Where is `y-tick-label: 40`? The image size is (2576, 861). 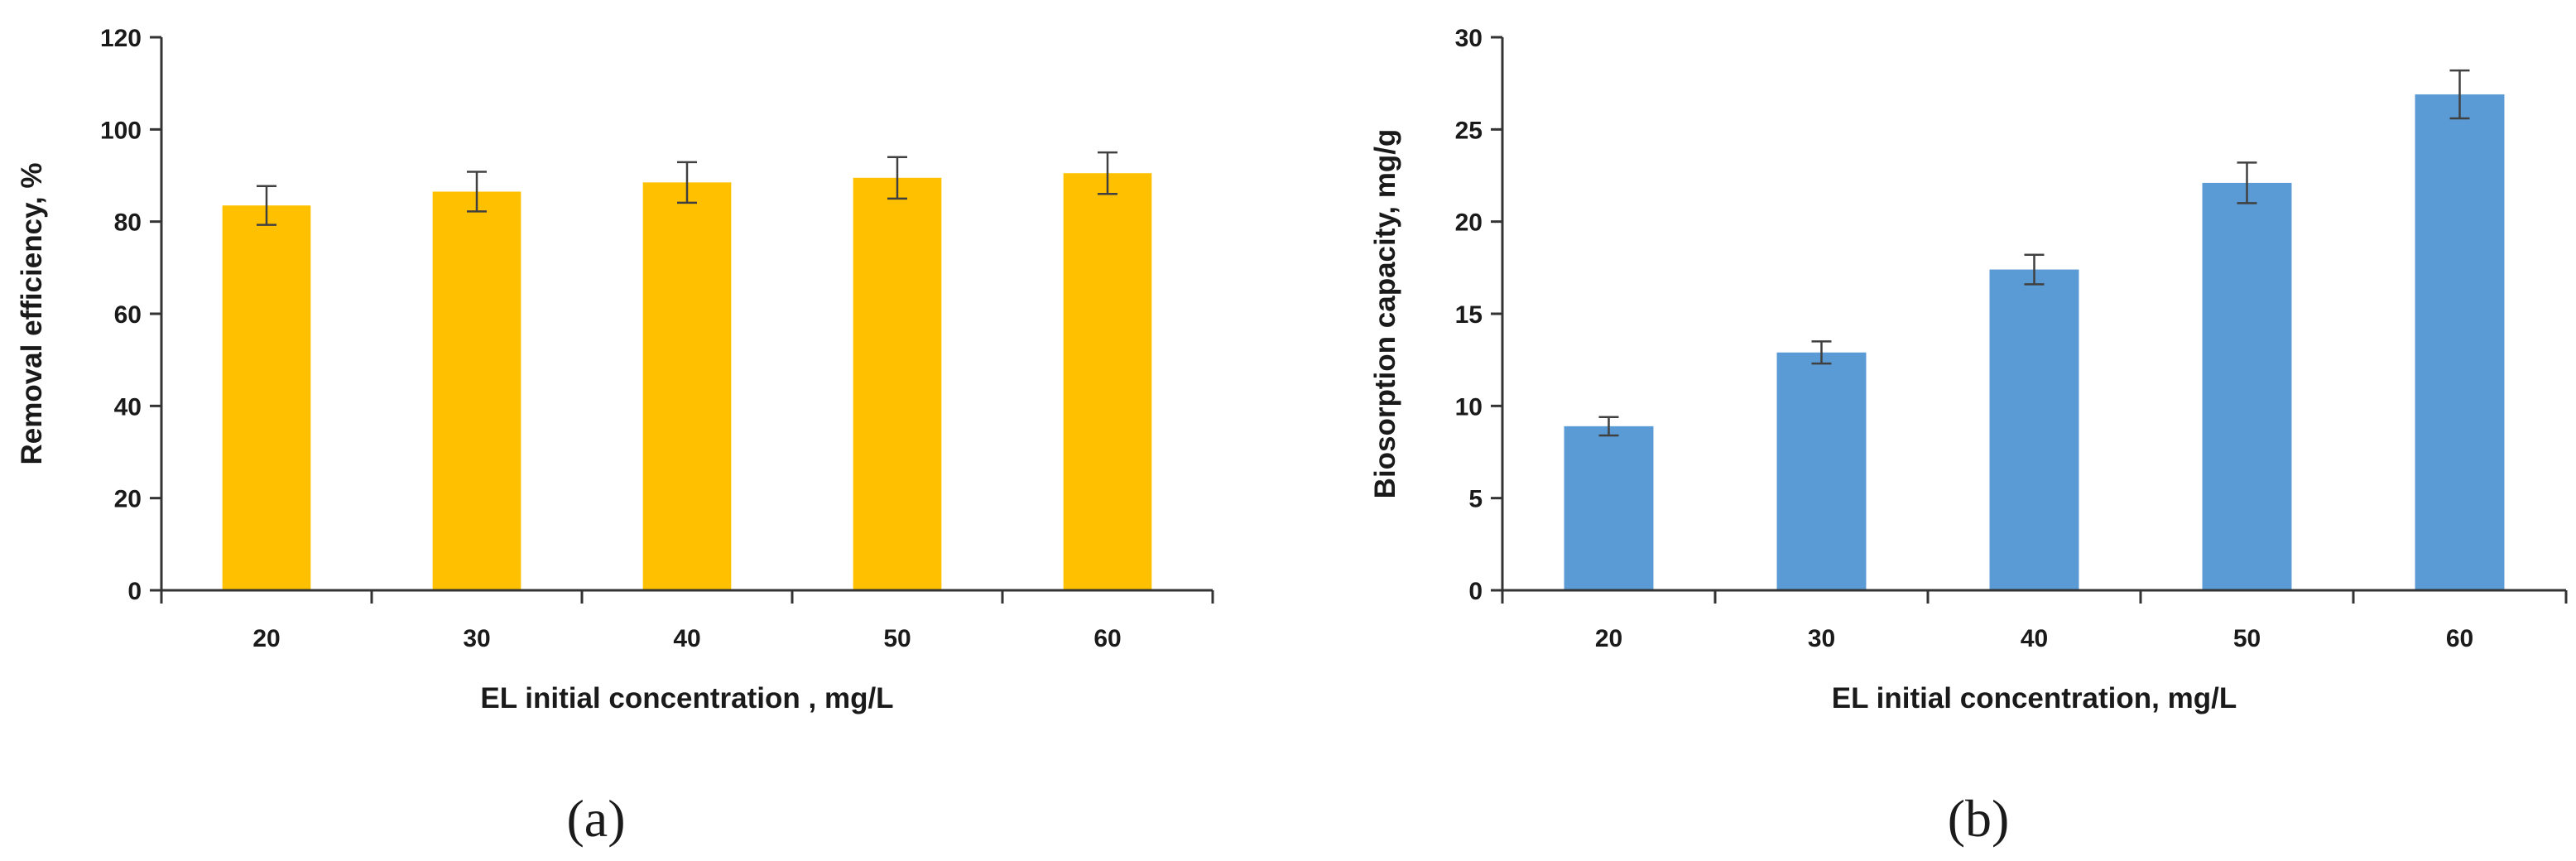
y-tick-label: 40 is located at coordinates (128, 407).